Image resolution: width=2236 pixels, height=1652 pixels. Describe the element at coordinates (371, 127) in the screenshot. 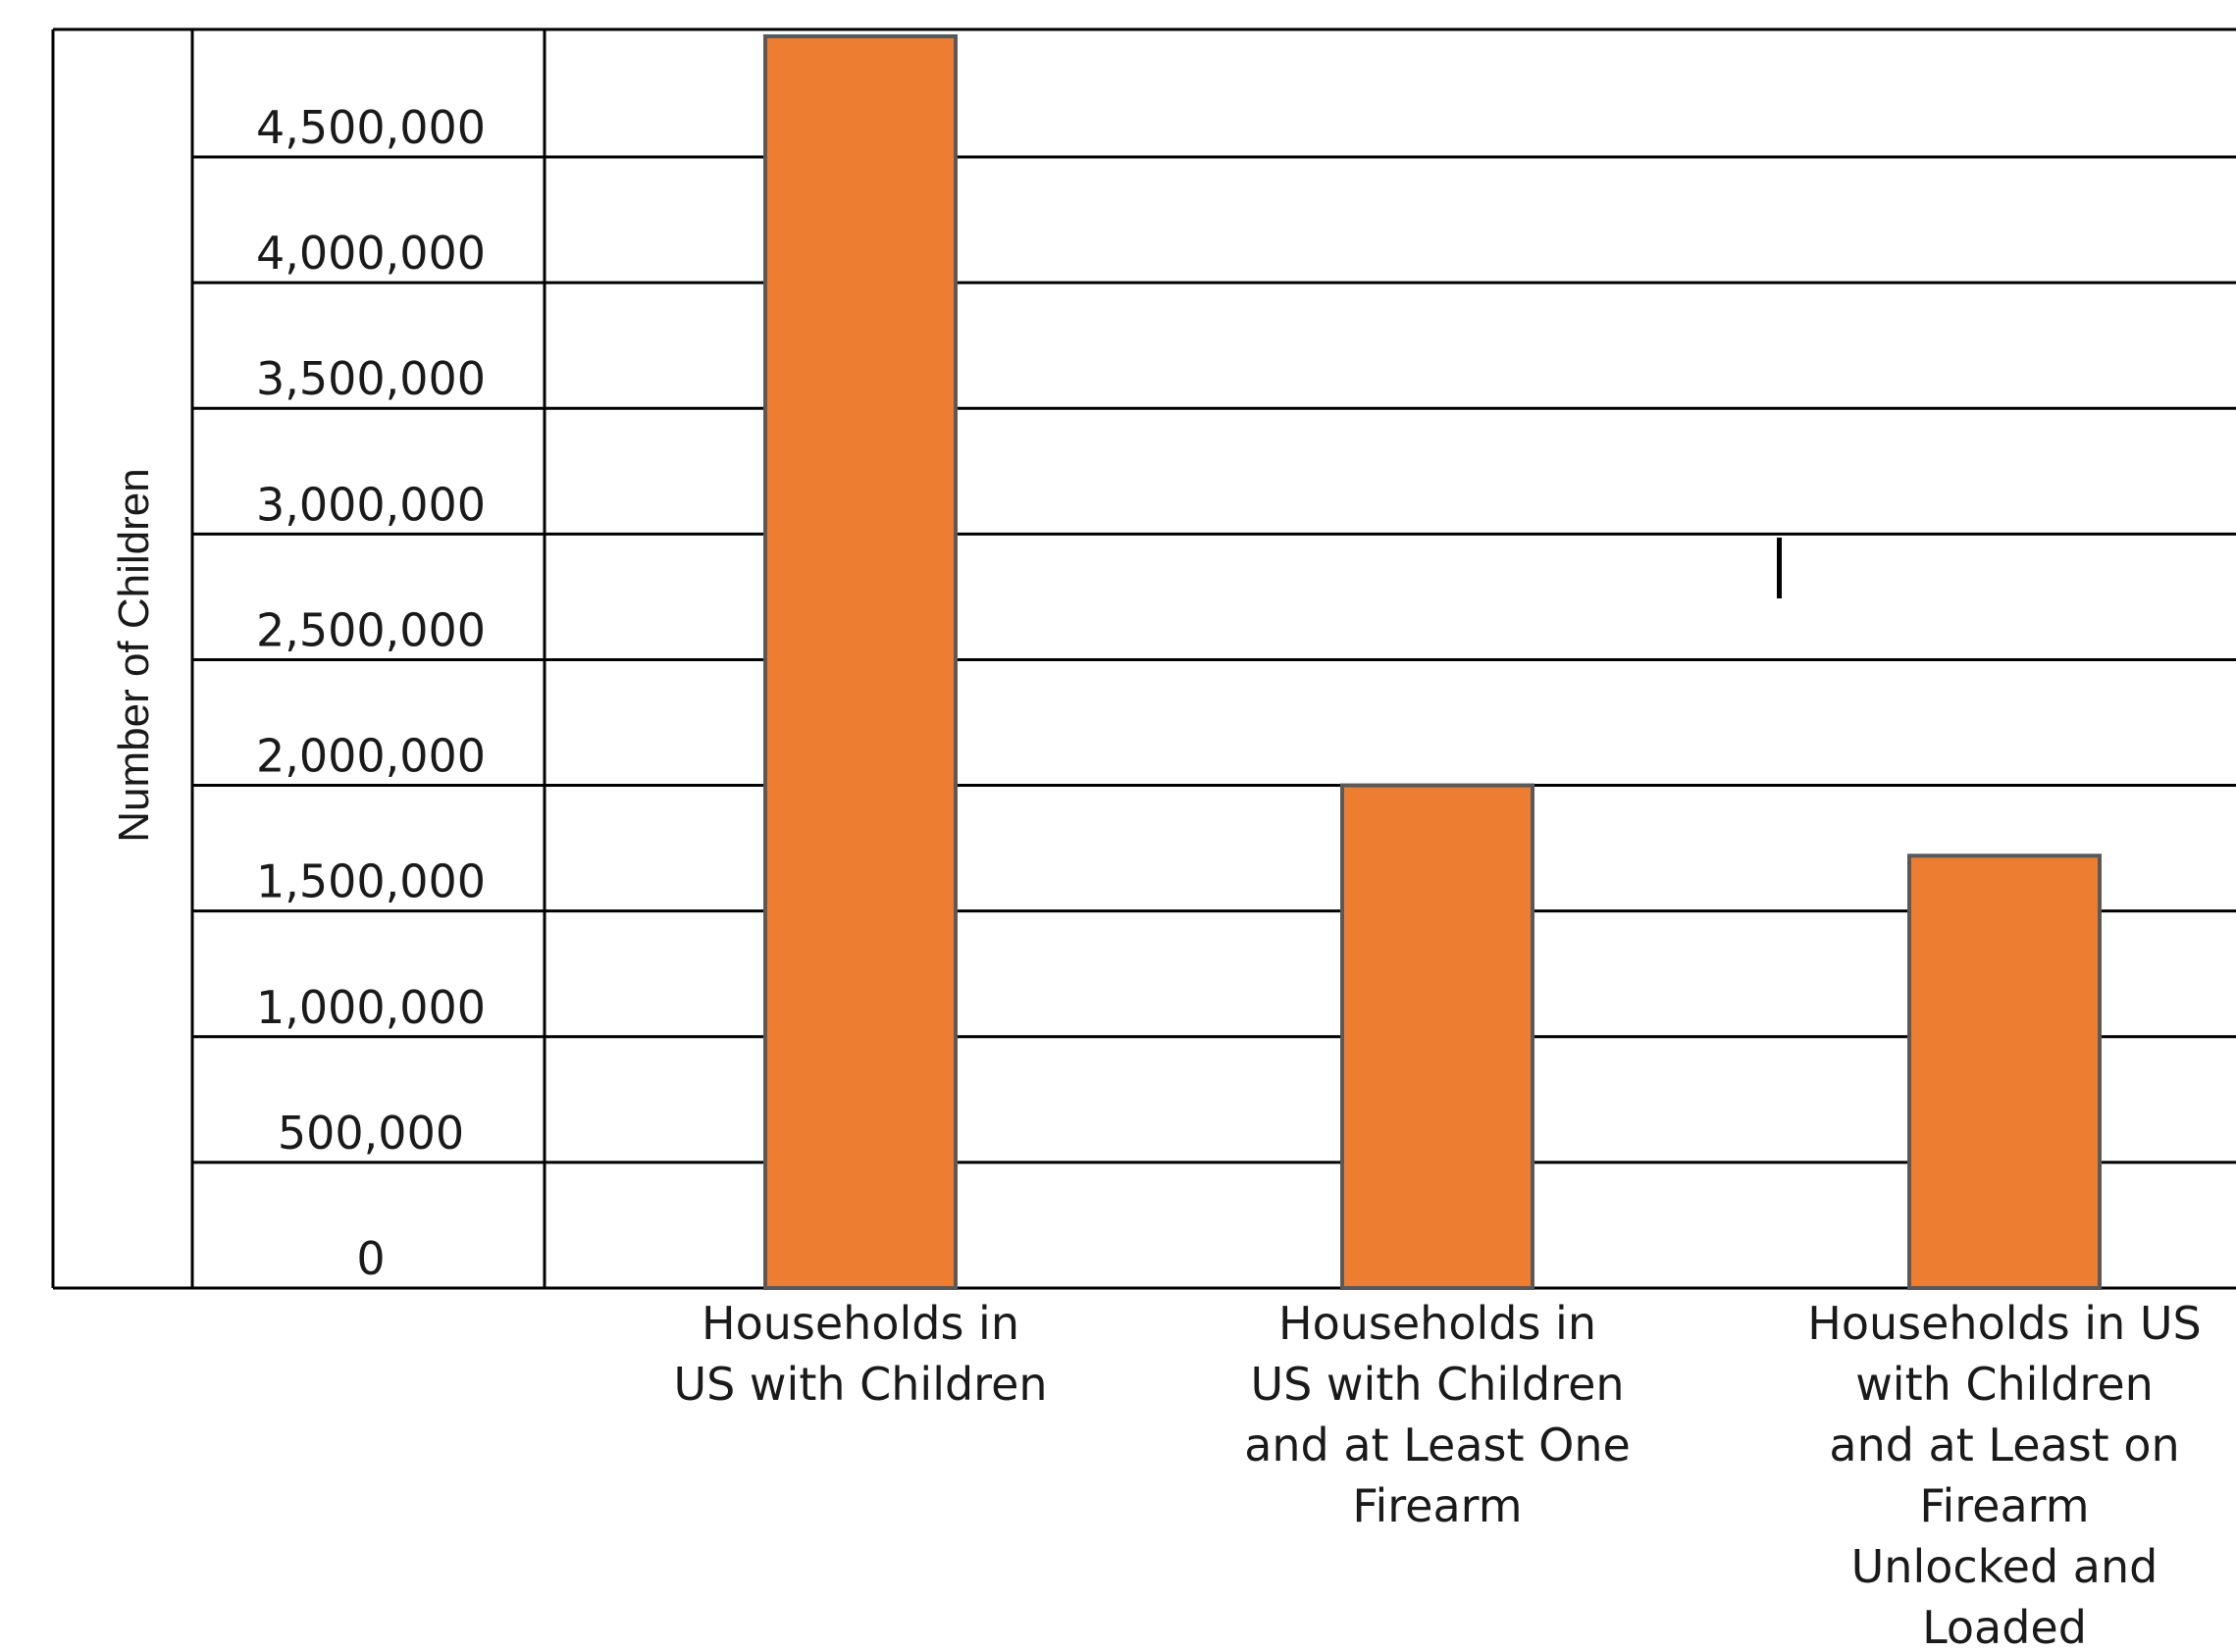

I see `y-tick-label: 4,500,000` at that location.